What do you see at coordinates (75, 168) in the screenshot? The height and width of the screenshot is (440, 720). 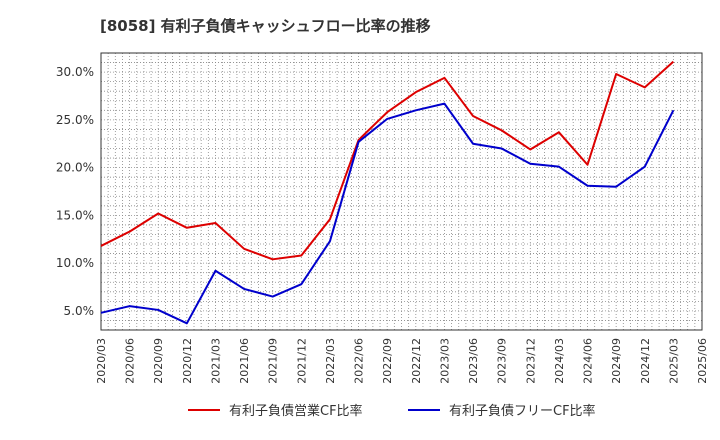 I see `y-tick-label: 20.0%` at bounding box center [75, 168].